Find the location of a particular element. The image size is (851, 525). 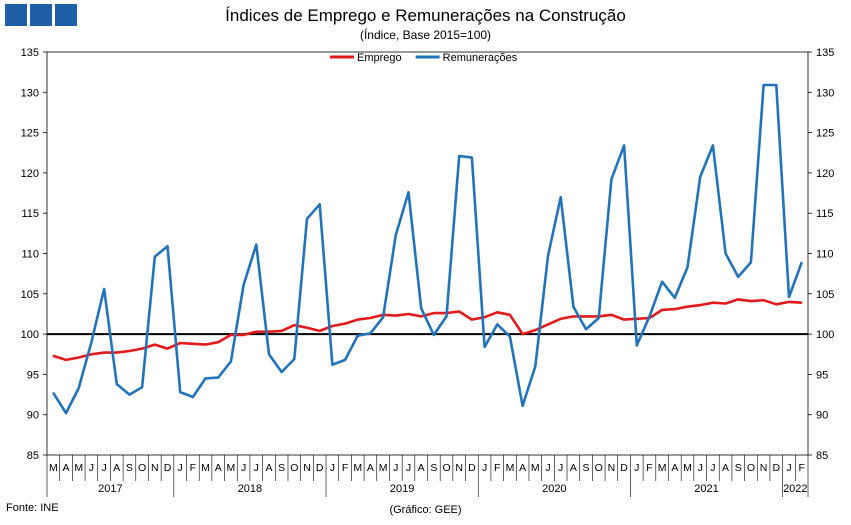

y-tick-label-left: 105 is located at coordinates (30, 295).